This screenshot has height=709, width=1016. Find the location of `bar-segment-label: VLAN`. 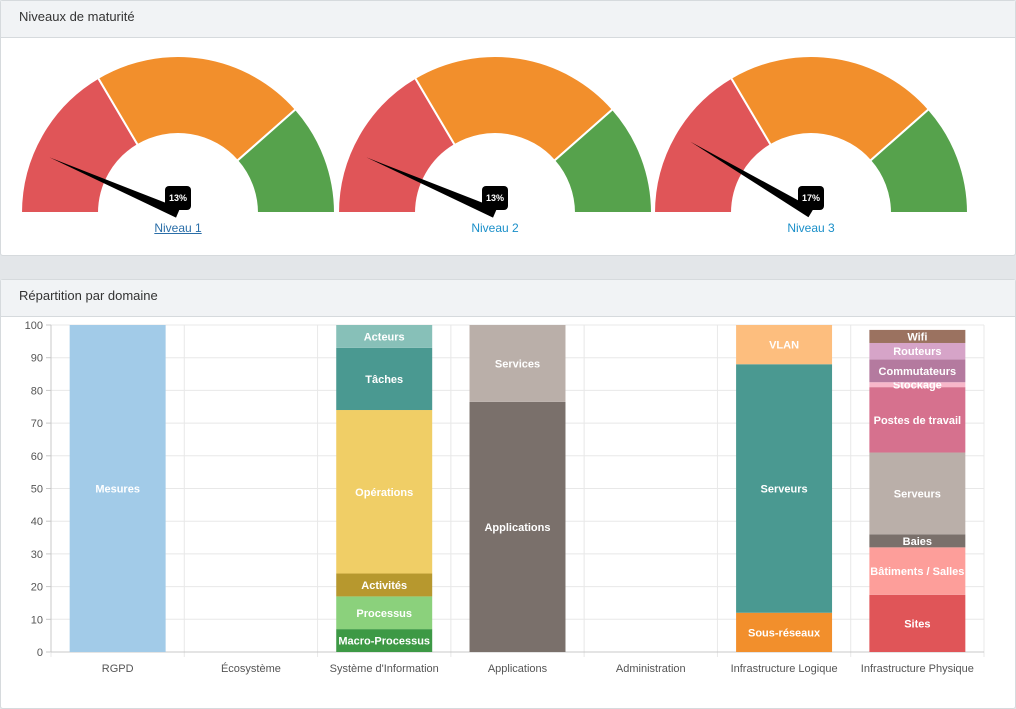

bar-segment-label: VLAN is located at coordinates (784, 346).